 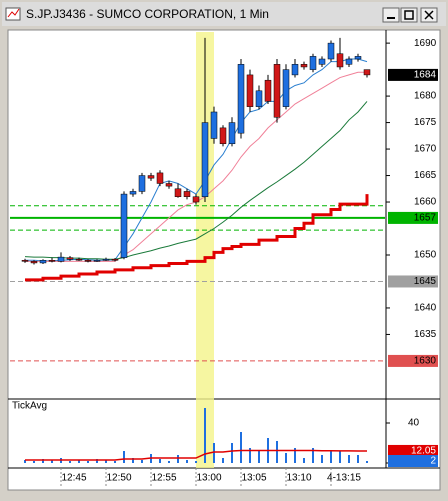 What do you see at coordinates (425, 175) in the screenshot?
I see `y-tick-label: 1665` at bounding box center [425, 175].